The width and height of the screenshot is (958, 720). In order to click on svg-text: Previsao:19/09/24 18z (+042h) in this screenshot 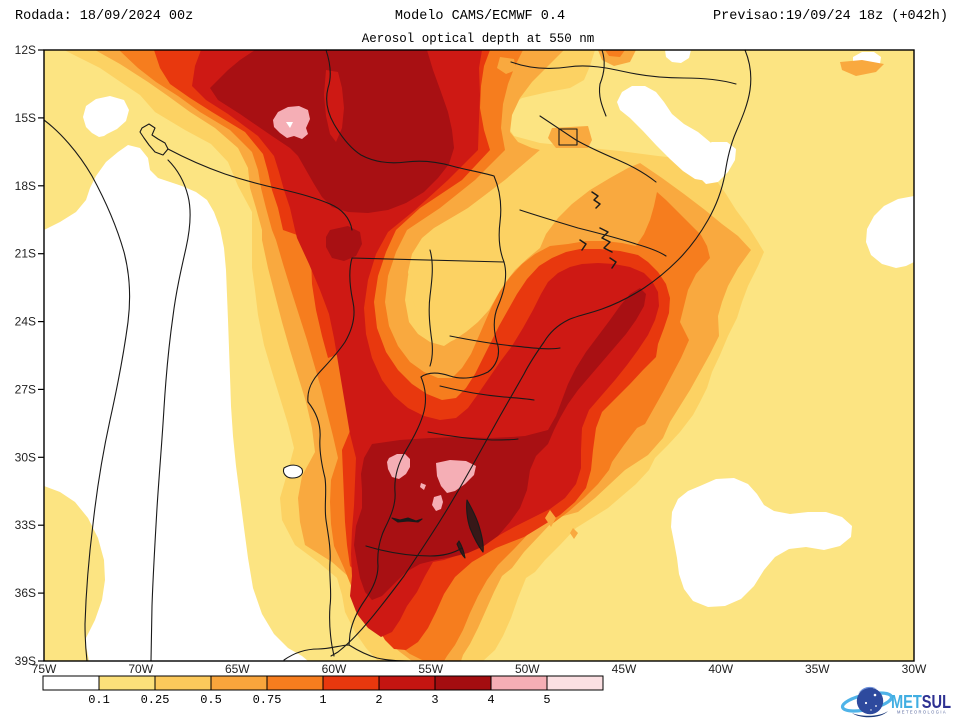, I will do `click(830, 16)`.